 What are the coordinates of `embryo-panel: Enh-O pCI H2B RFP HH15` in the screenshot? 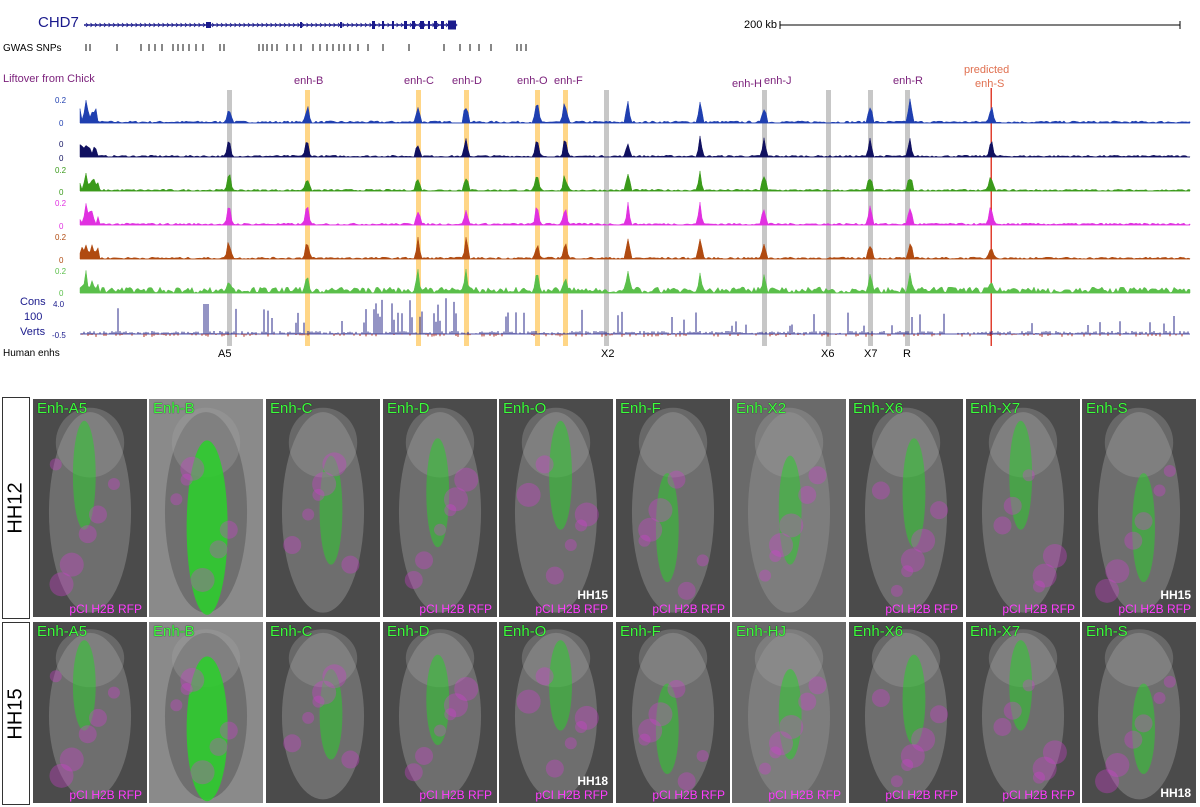 It's located at (556, 508).